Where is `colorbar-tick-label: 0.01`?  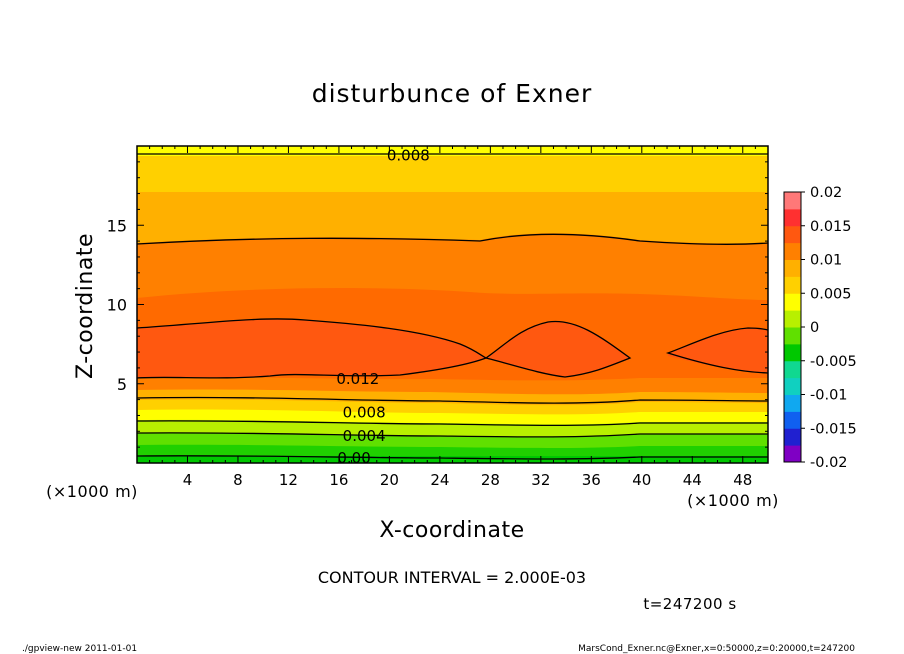
colorbar-tick-label: 0.01 is located at coordinates (826, 261).